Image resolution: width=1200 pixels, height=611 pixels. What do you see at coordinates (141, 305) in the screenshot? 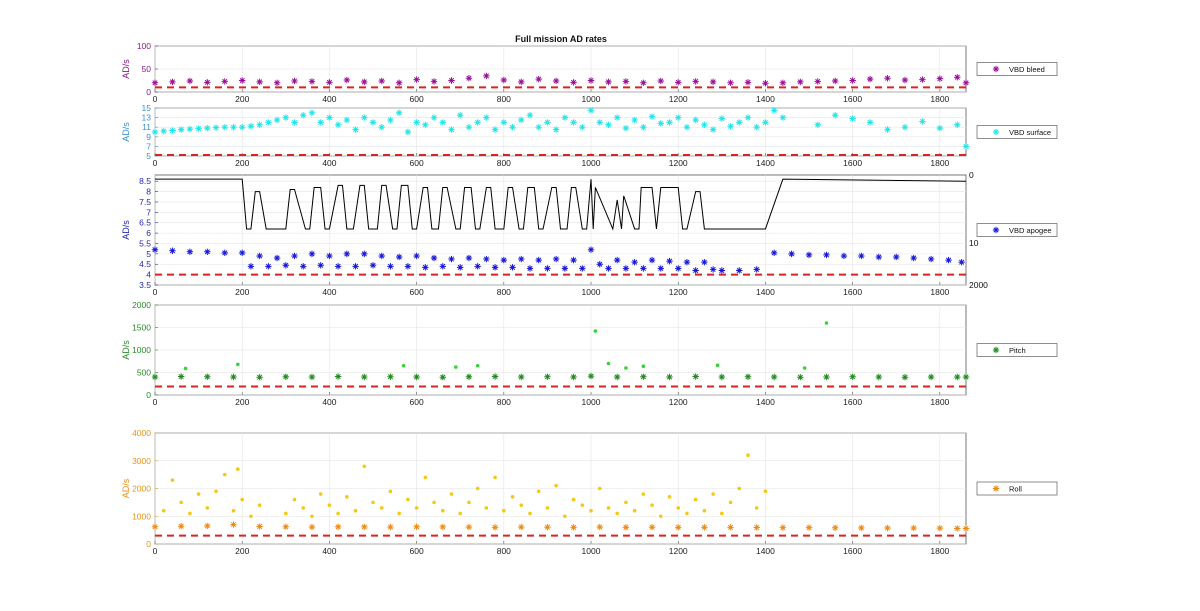
I see `y-tick-label: 2000` at bounding box center [141, 305].